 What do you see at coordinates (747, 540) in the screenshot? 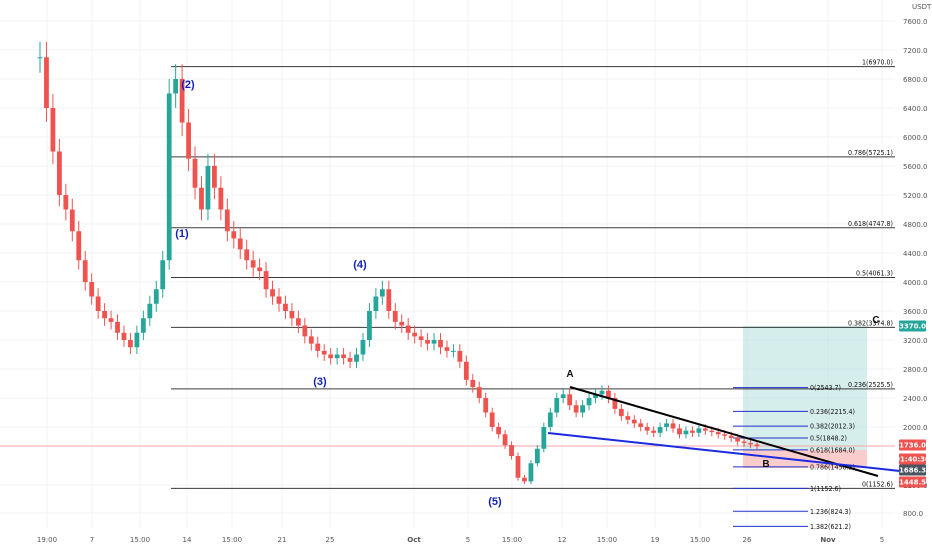
I see `time-tick-label: 26` at bounding box center [747, 540].